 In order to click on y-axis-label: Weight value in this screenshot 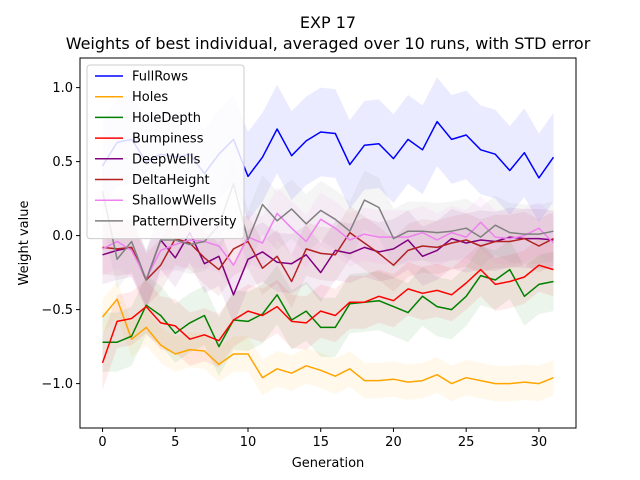, I will do `click(24, 243)`.